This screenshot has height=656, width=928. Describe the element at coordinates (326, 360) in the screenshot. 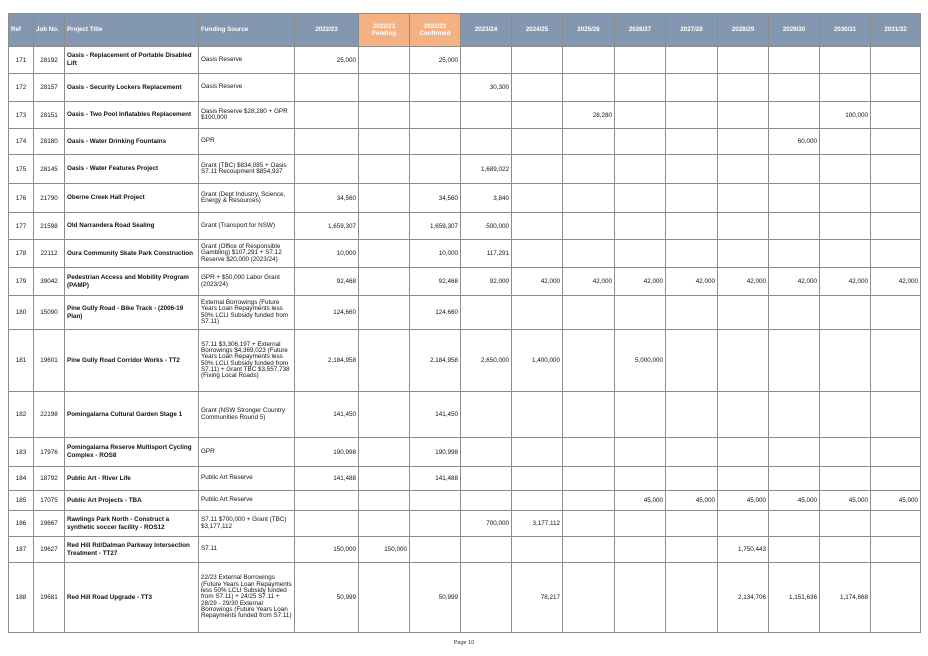

I see `amount-cell: 2,184,958` at that location.